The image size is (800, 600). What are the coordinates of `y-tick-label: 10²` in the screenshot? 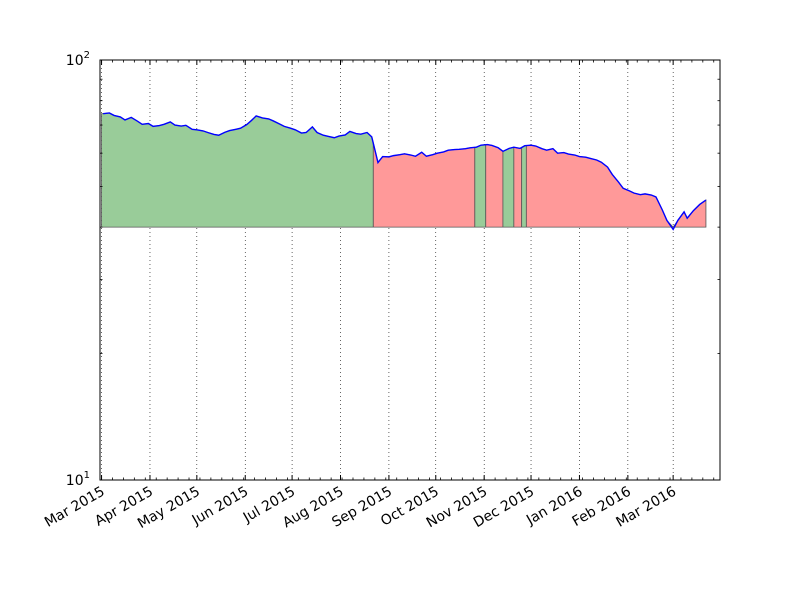 It's located at (78, 59).